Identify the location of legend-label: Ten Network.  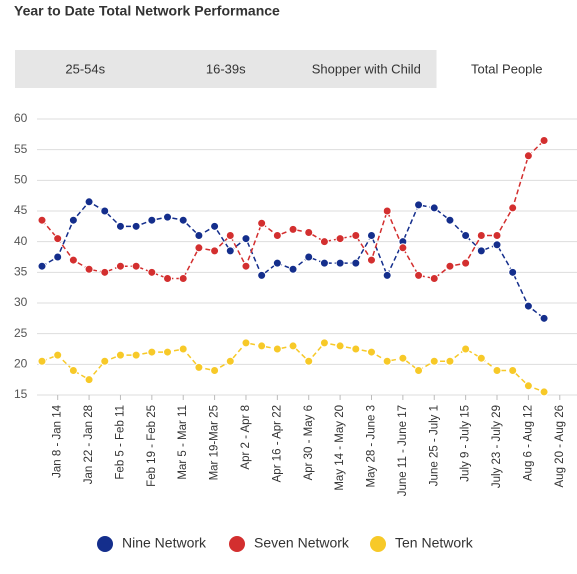
(434, 543).